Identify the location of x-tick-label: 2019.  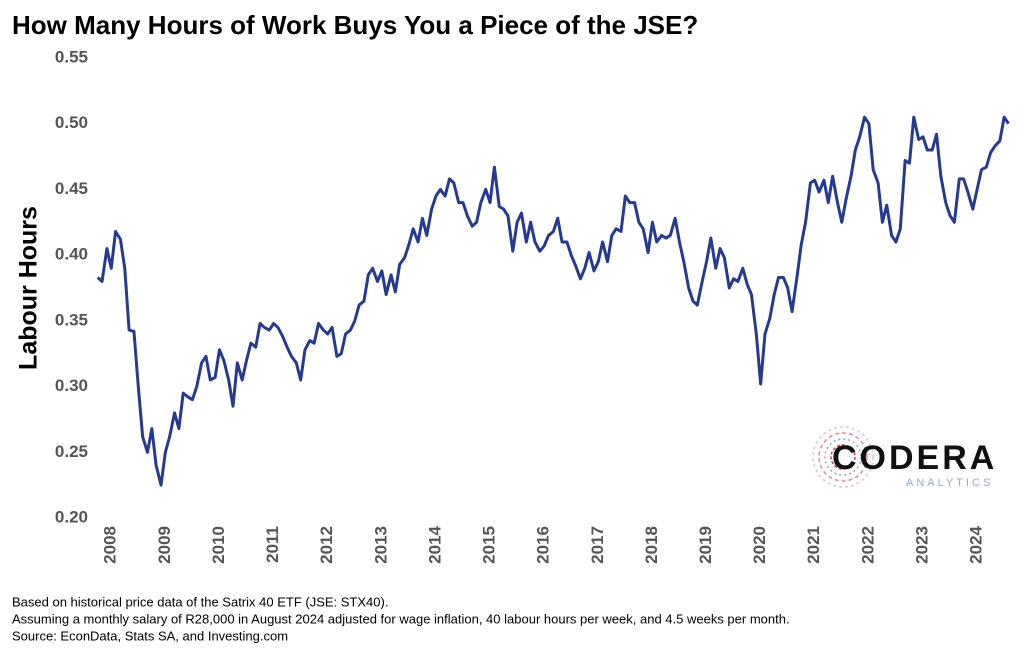
(705, 545).